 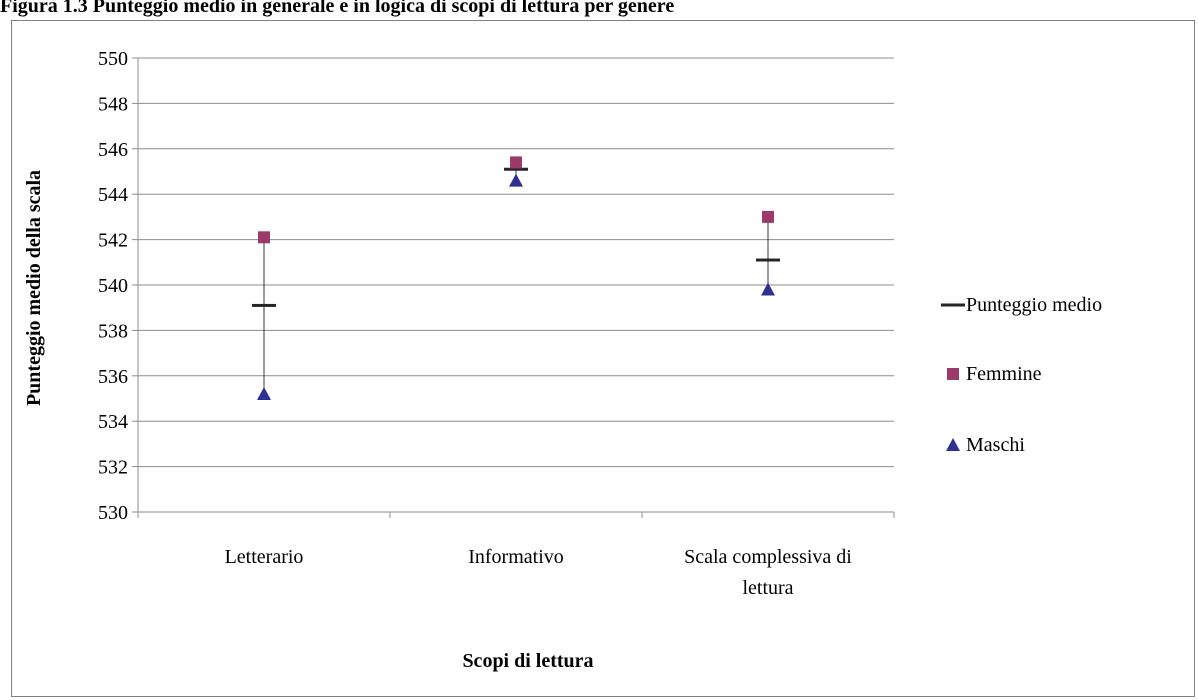 What do you see at coordinates (953, 305) in the screenshot?
I see `legend-marker-punteggio-medio` at bounding box center [953, 305].